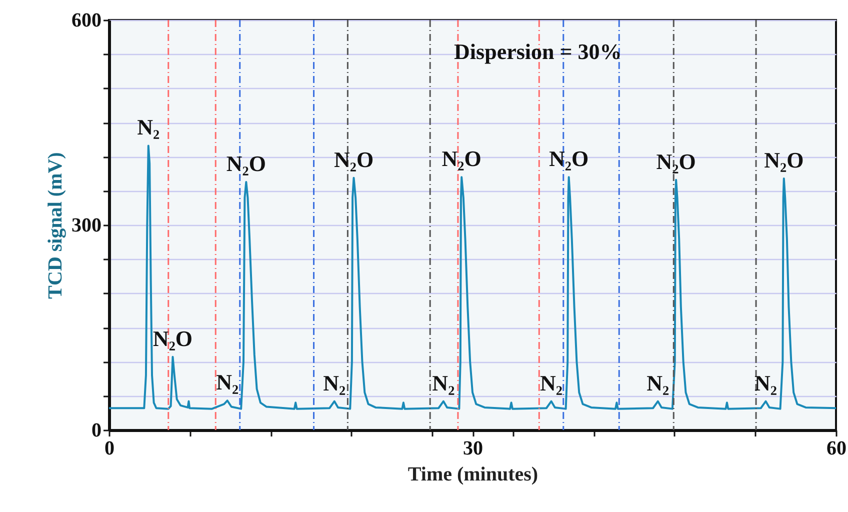 This screenshot has height=512, width=848. I want to click on x-tick-label: 60, so click(836, 449).